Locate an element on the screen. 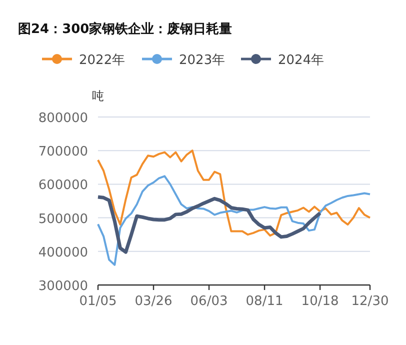 The image size is (406, 345). x-tick-label: 12/30 is located at coordinates (370, 301).